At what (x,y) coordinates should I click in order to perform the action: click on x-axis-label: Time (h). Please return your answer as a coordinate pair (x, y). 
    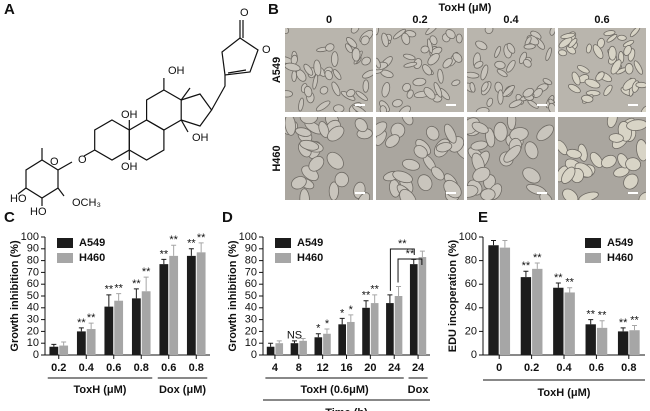
    Looking at the image, I should click on (346, 409).